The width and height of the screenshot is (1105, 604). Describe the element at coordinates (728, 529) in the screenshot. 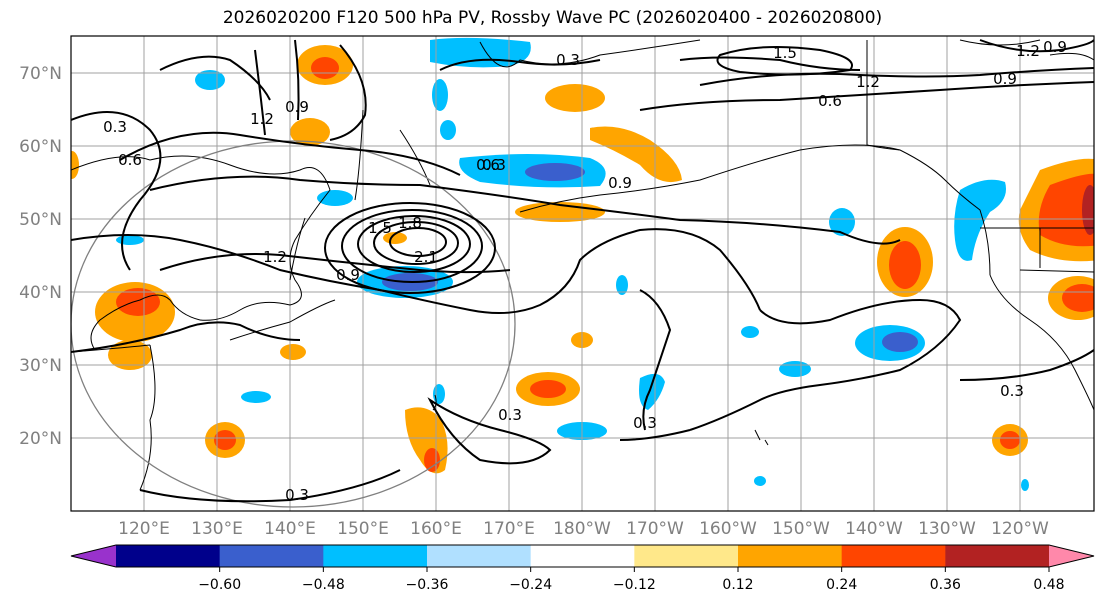

I see `lon-label: 160°W` at that location.